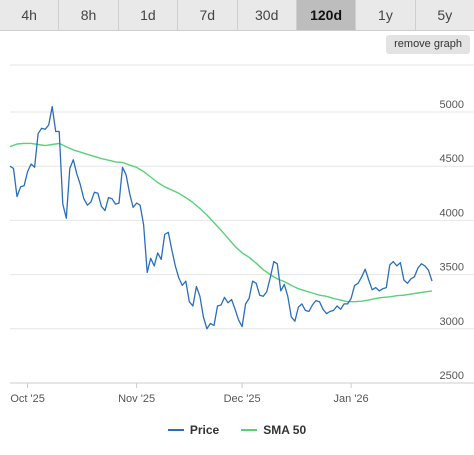 The height and width of the screenshot is (455, 474). I want to click on tab-4h: 4h, so click(30, 15).